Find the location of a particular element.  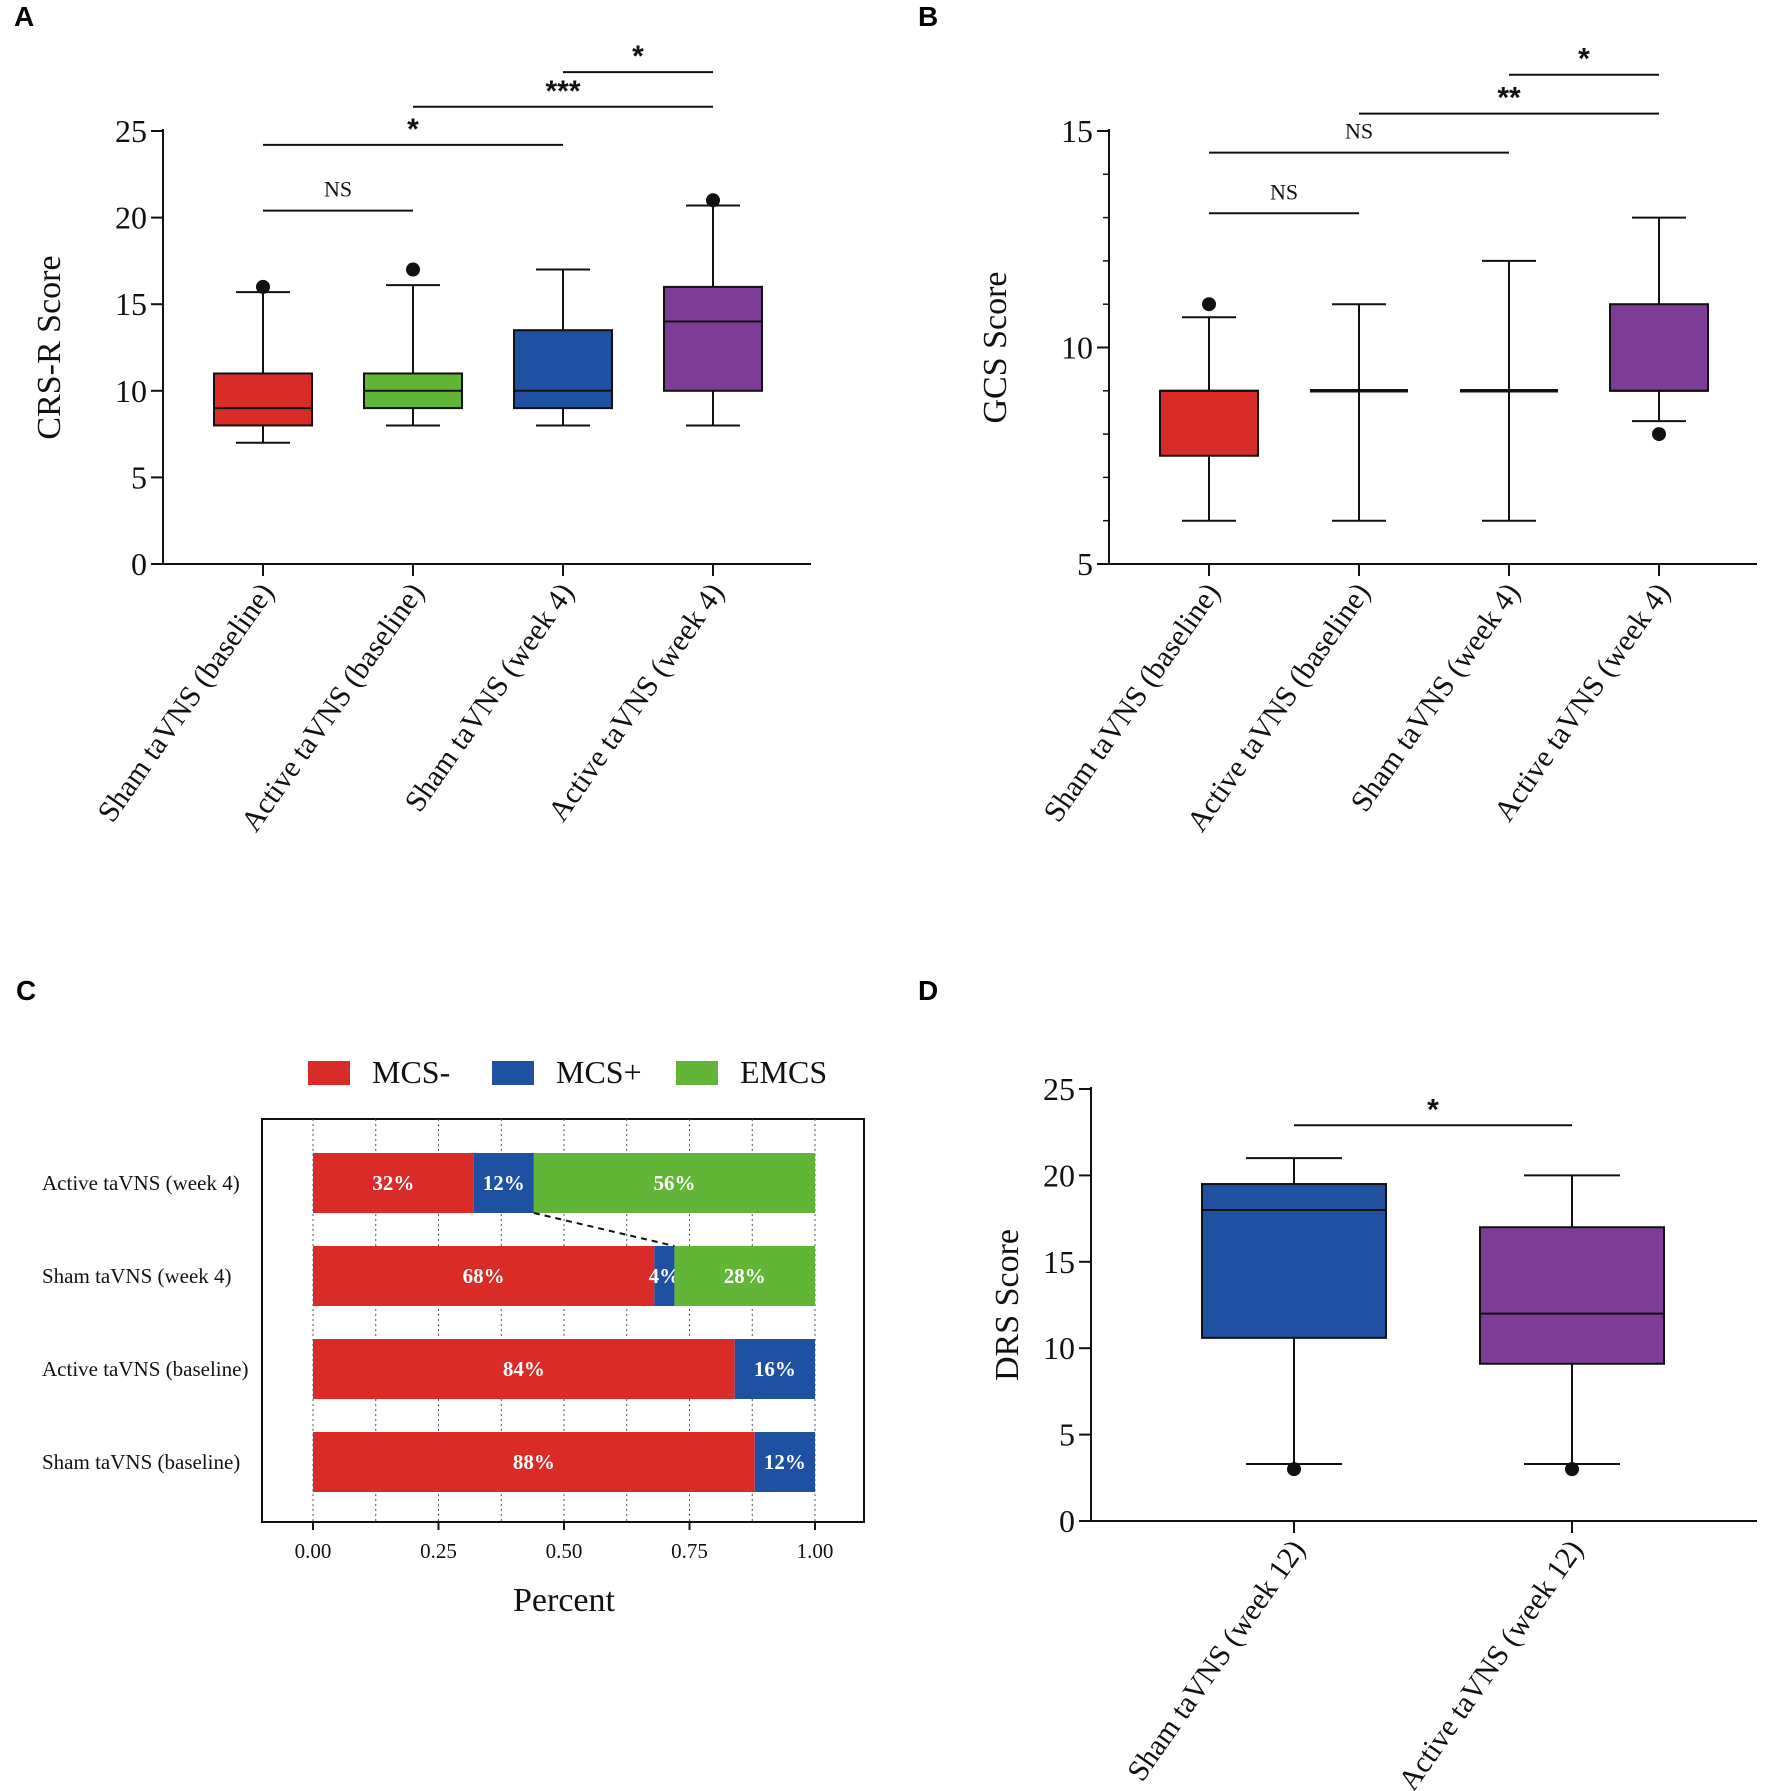

bar-row-sham-tavns-week-4: 68% 4% 28% is located at coordinates (564, 1276).